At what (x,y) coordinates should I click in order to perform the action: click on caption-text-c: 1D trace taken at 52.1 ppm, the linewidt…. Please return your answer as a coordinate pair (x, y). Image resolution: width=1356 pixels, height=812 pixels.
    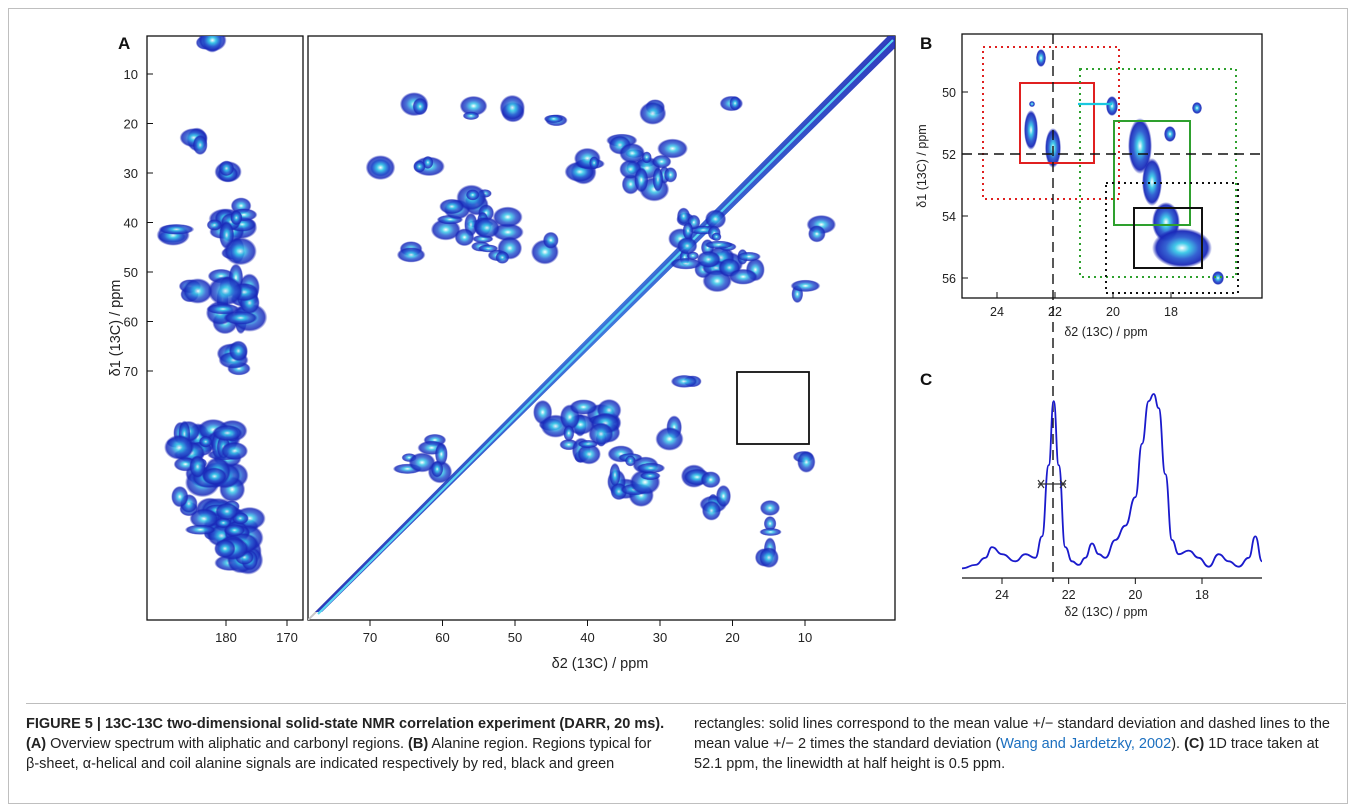
    Looking at the image, I should click on (1006, 754).